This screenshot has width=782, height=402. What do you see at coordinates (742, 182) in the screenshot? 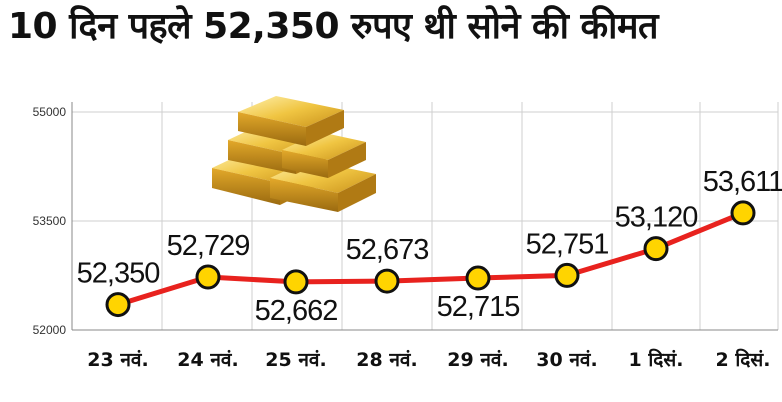
I see `data-label: 53,611` at bounding box center [742, 182].